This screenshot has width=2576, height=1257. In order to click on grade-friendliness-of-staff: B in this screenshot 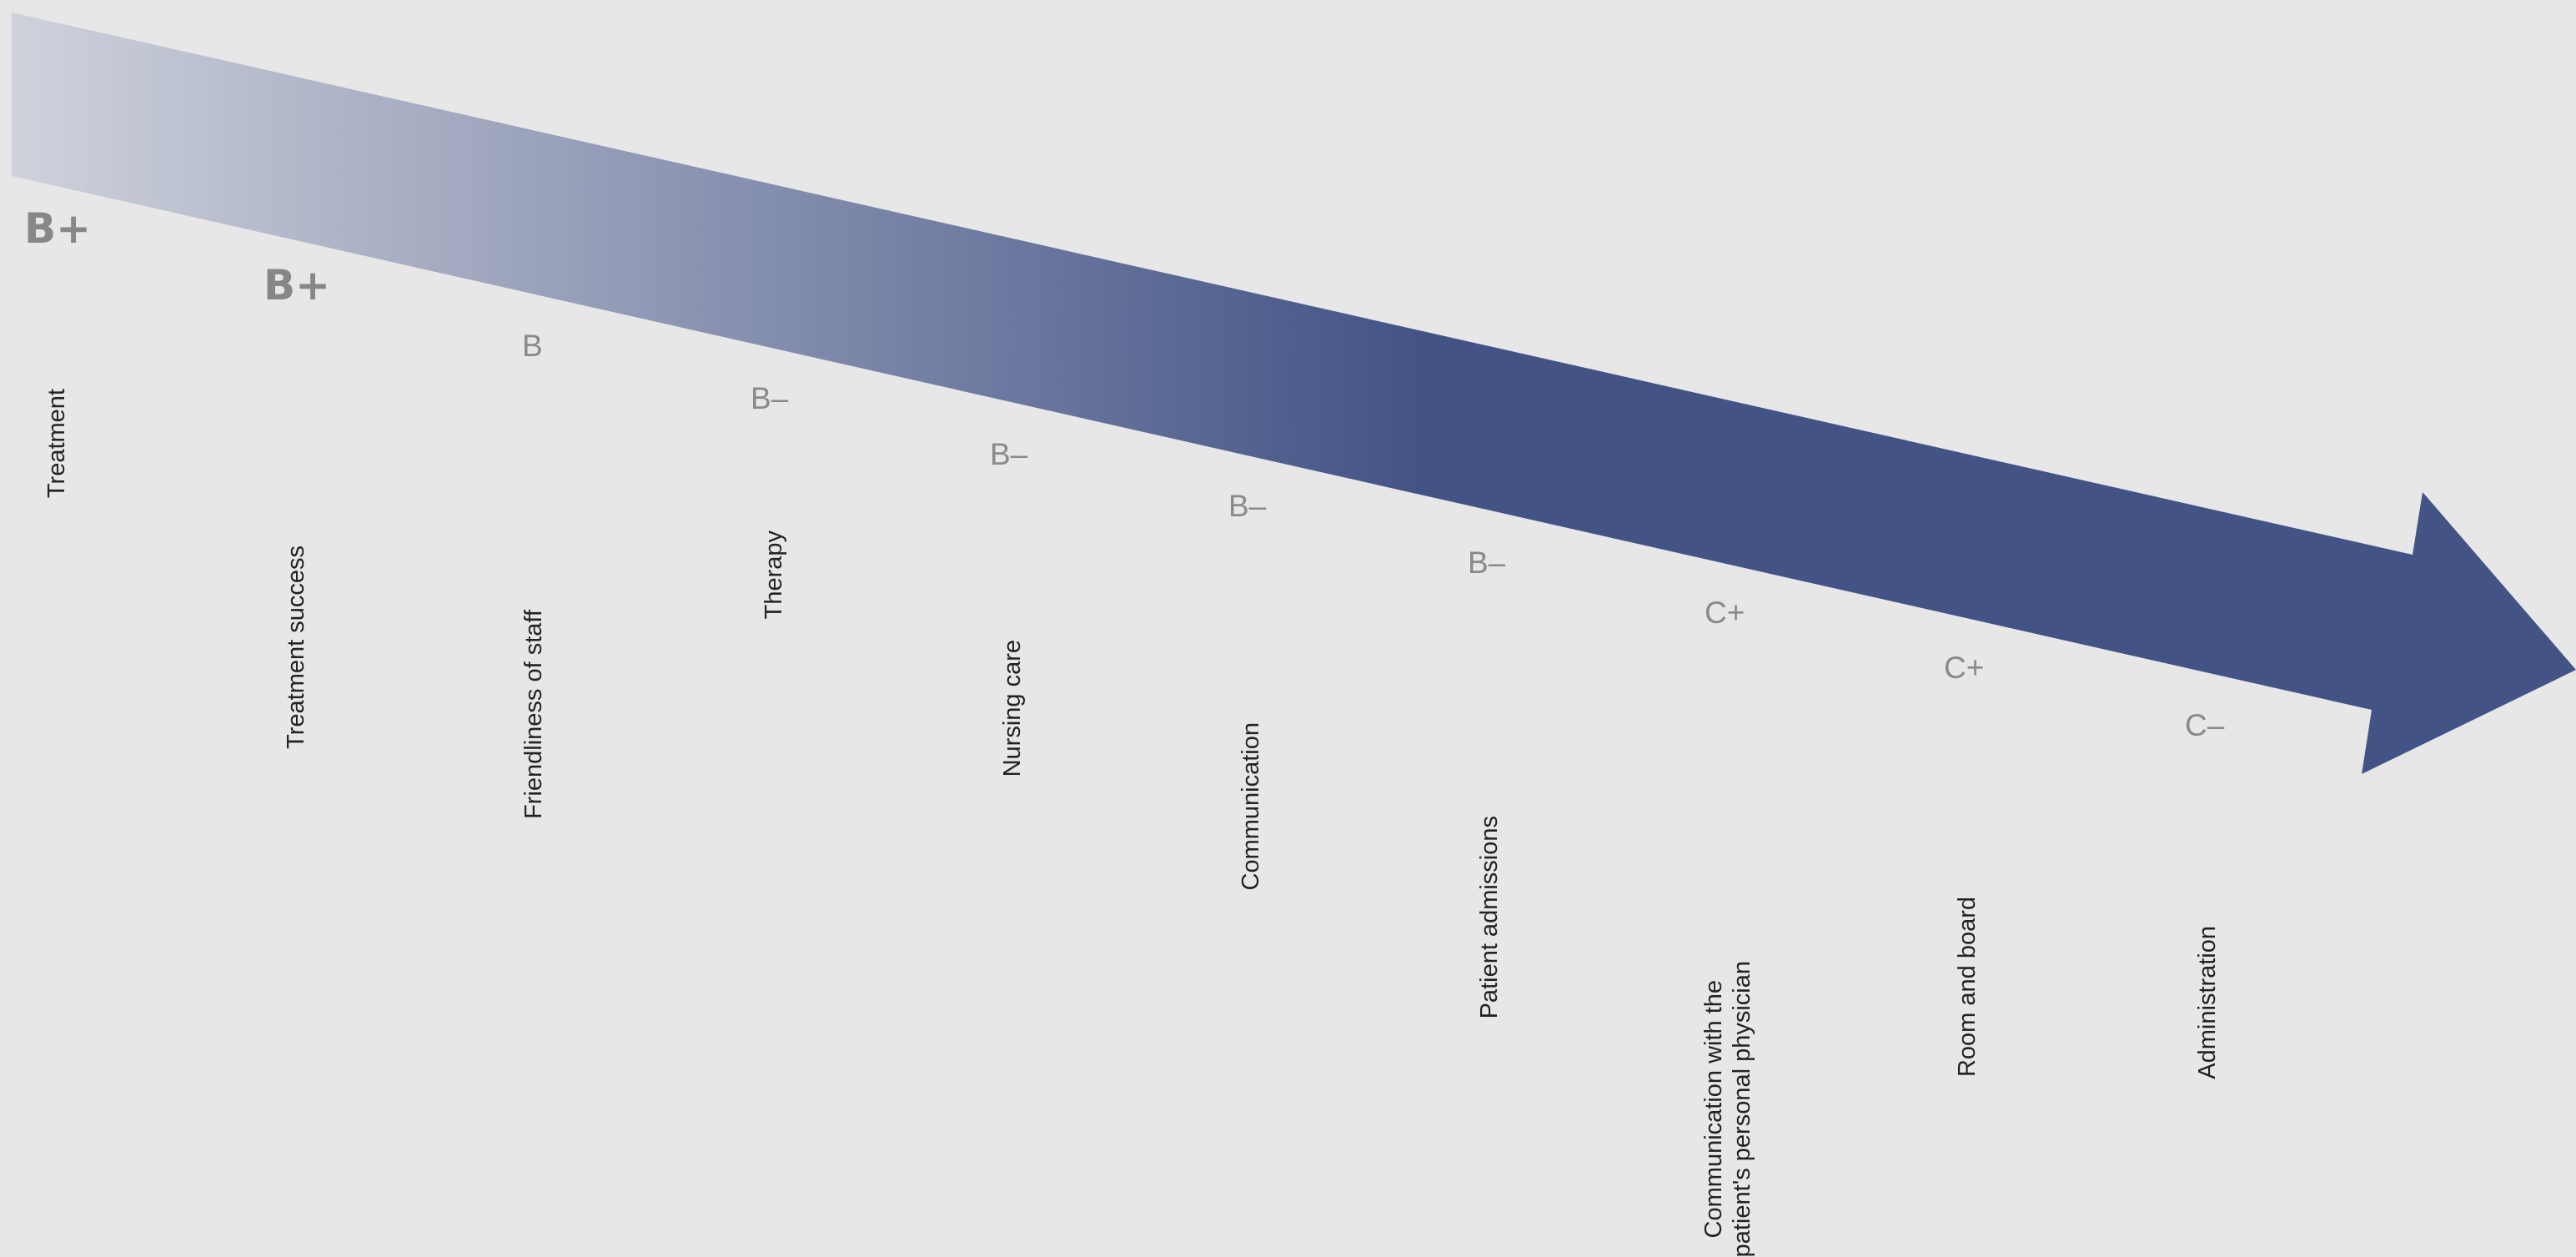, I will do `click(532, 346)`.